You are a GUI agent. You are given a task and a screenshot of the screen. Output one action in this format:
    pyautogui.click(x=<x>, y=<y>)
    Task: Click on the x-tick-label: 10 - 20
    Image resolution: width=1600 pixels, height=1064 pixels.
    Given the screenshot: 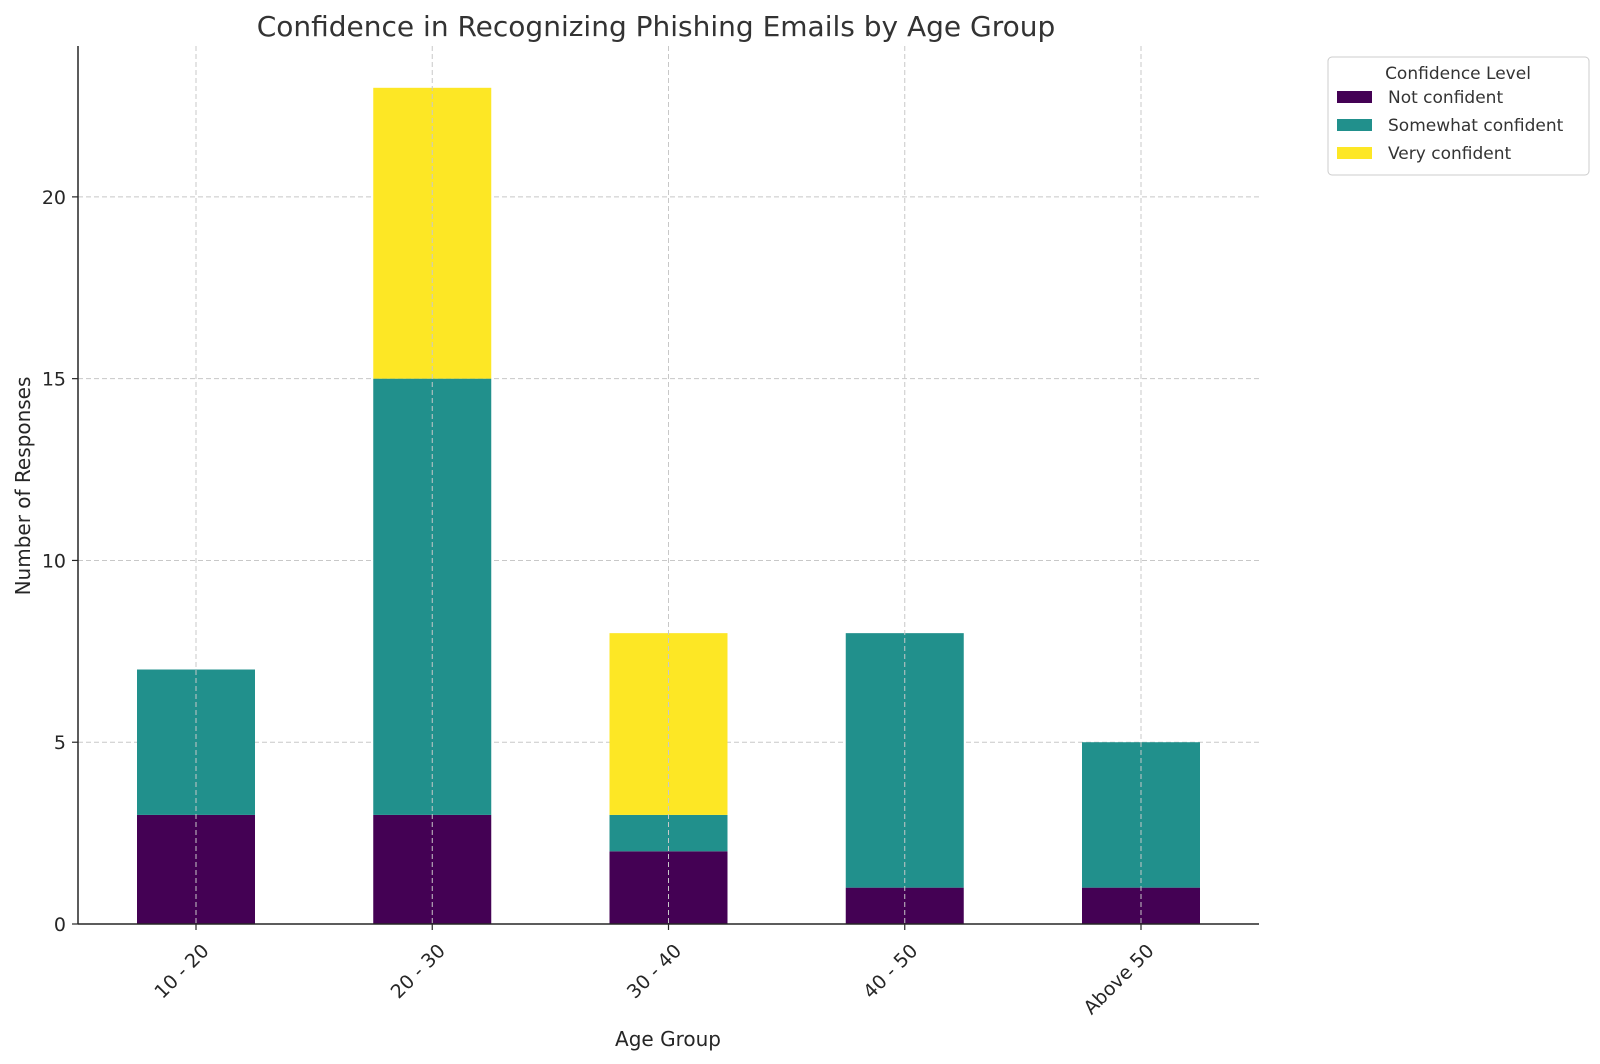 What is the action you would take?
    pyautogui.click(x=181, y=971)
    